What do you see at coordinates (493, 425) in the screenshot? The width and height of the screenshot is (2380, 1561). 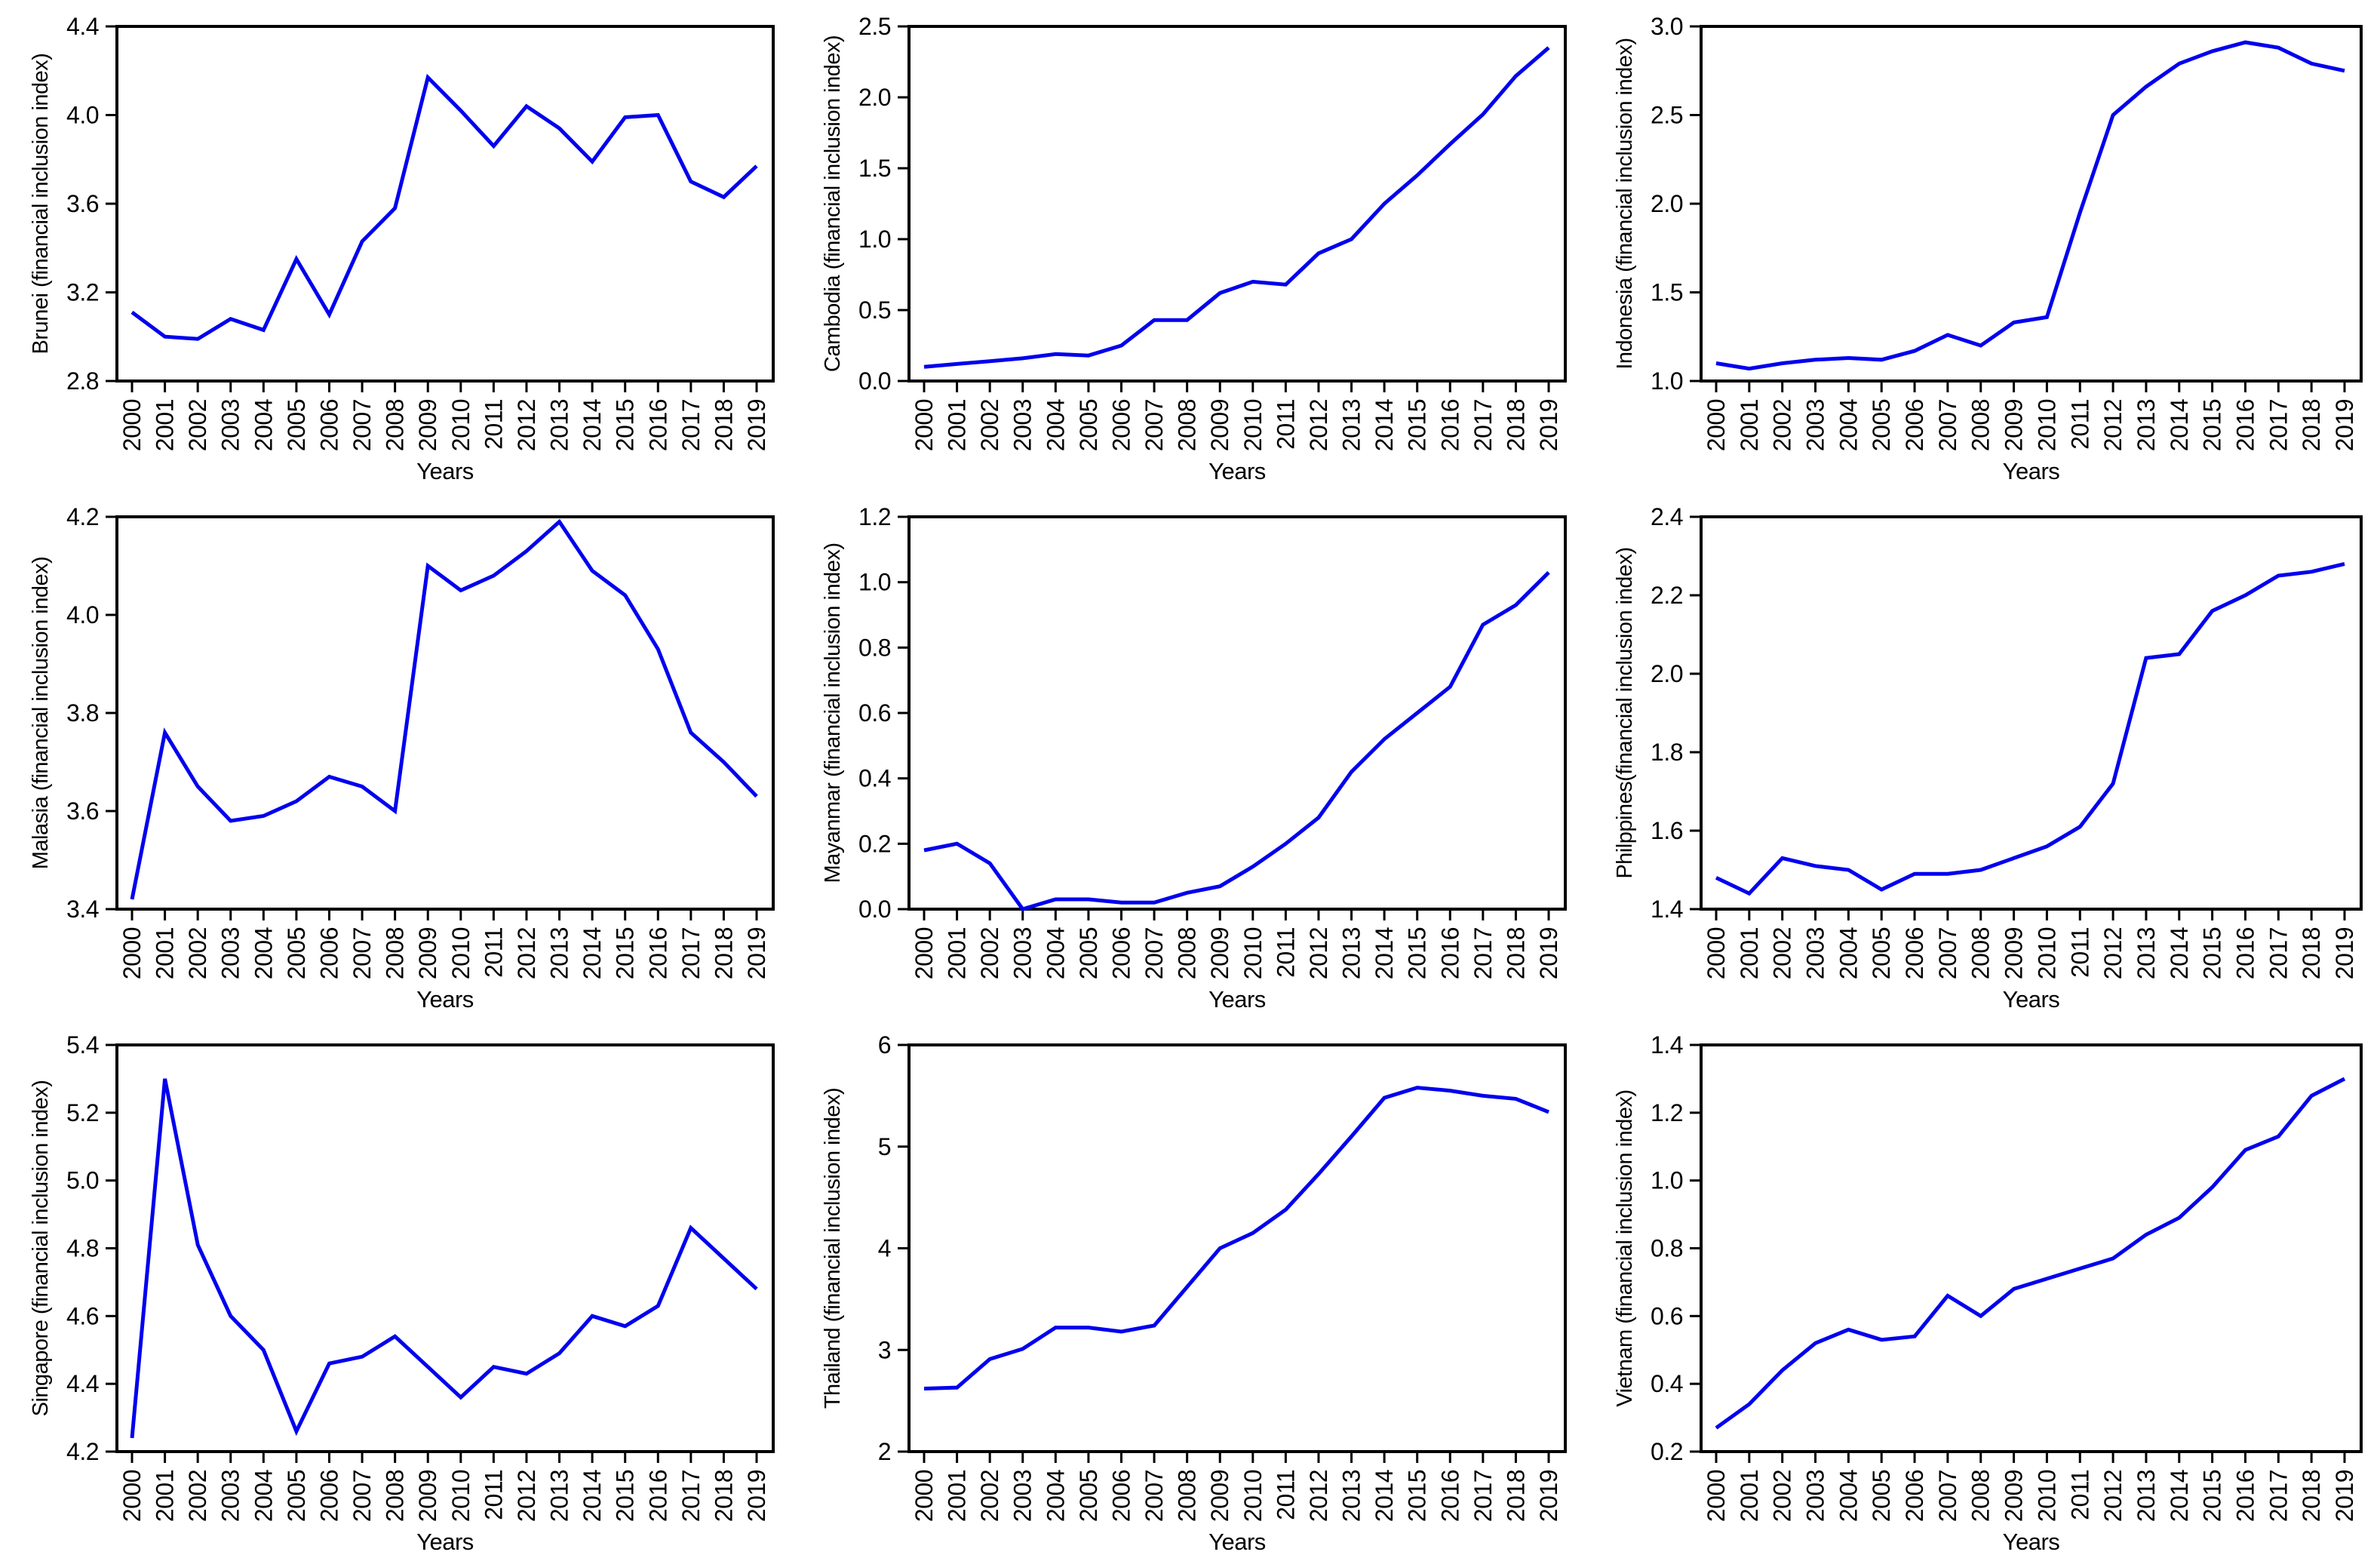 I see `x-tick-label: 2011` at bounding box center [493, 425].